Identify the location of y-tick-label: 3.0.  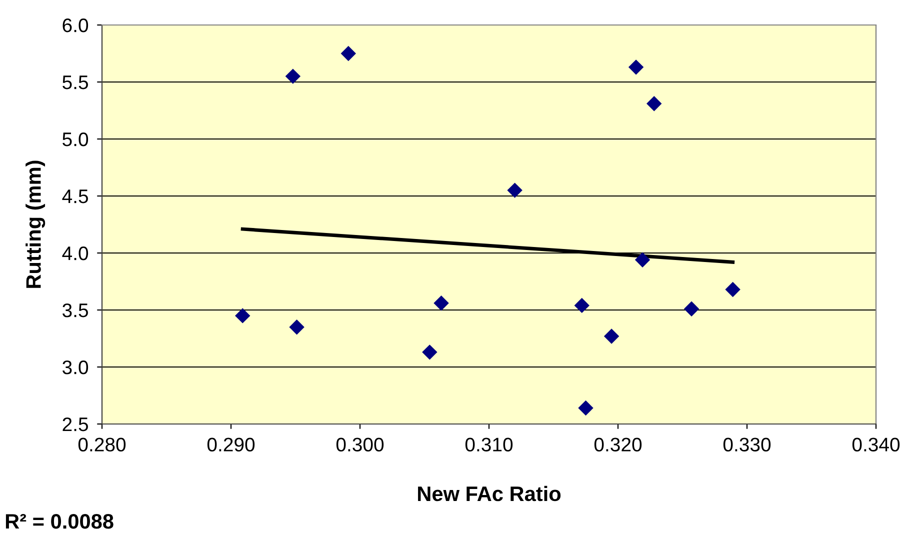
(75, 367).